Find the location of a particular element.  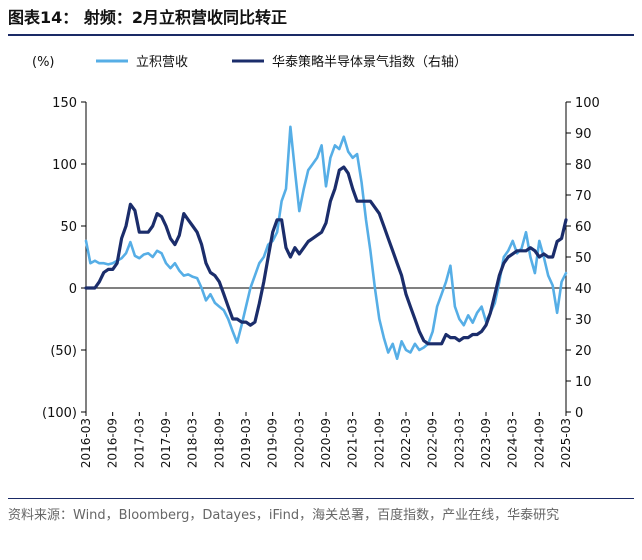

figure-title: 图表14： 射频：2月立积营收同比转正 is located at coordinates (321, 19).